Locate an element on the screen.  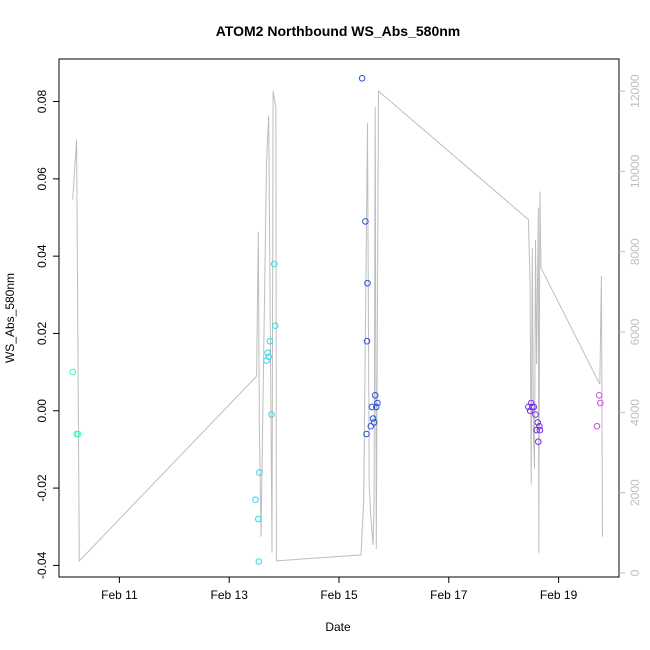
chart-title: ATOM2 Northbound WS_Abs_580nm is located at coordinates (338, 31).